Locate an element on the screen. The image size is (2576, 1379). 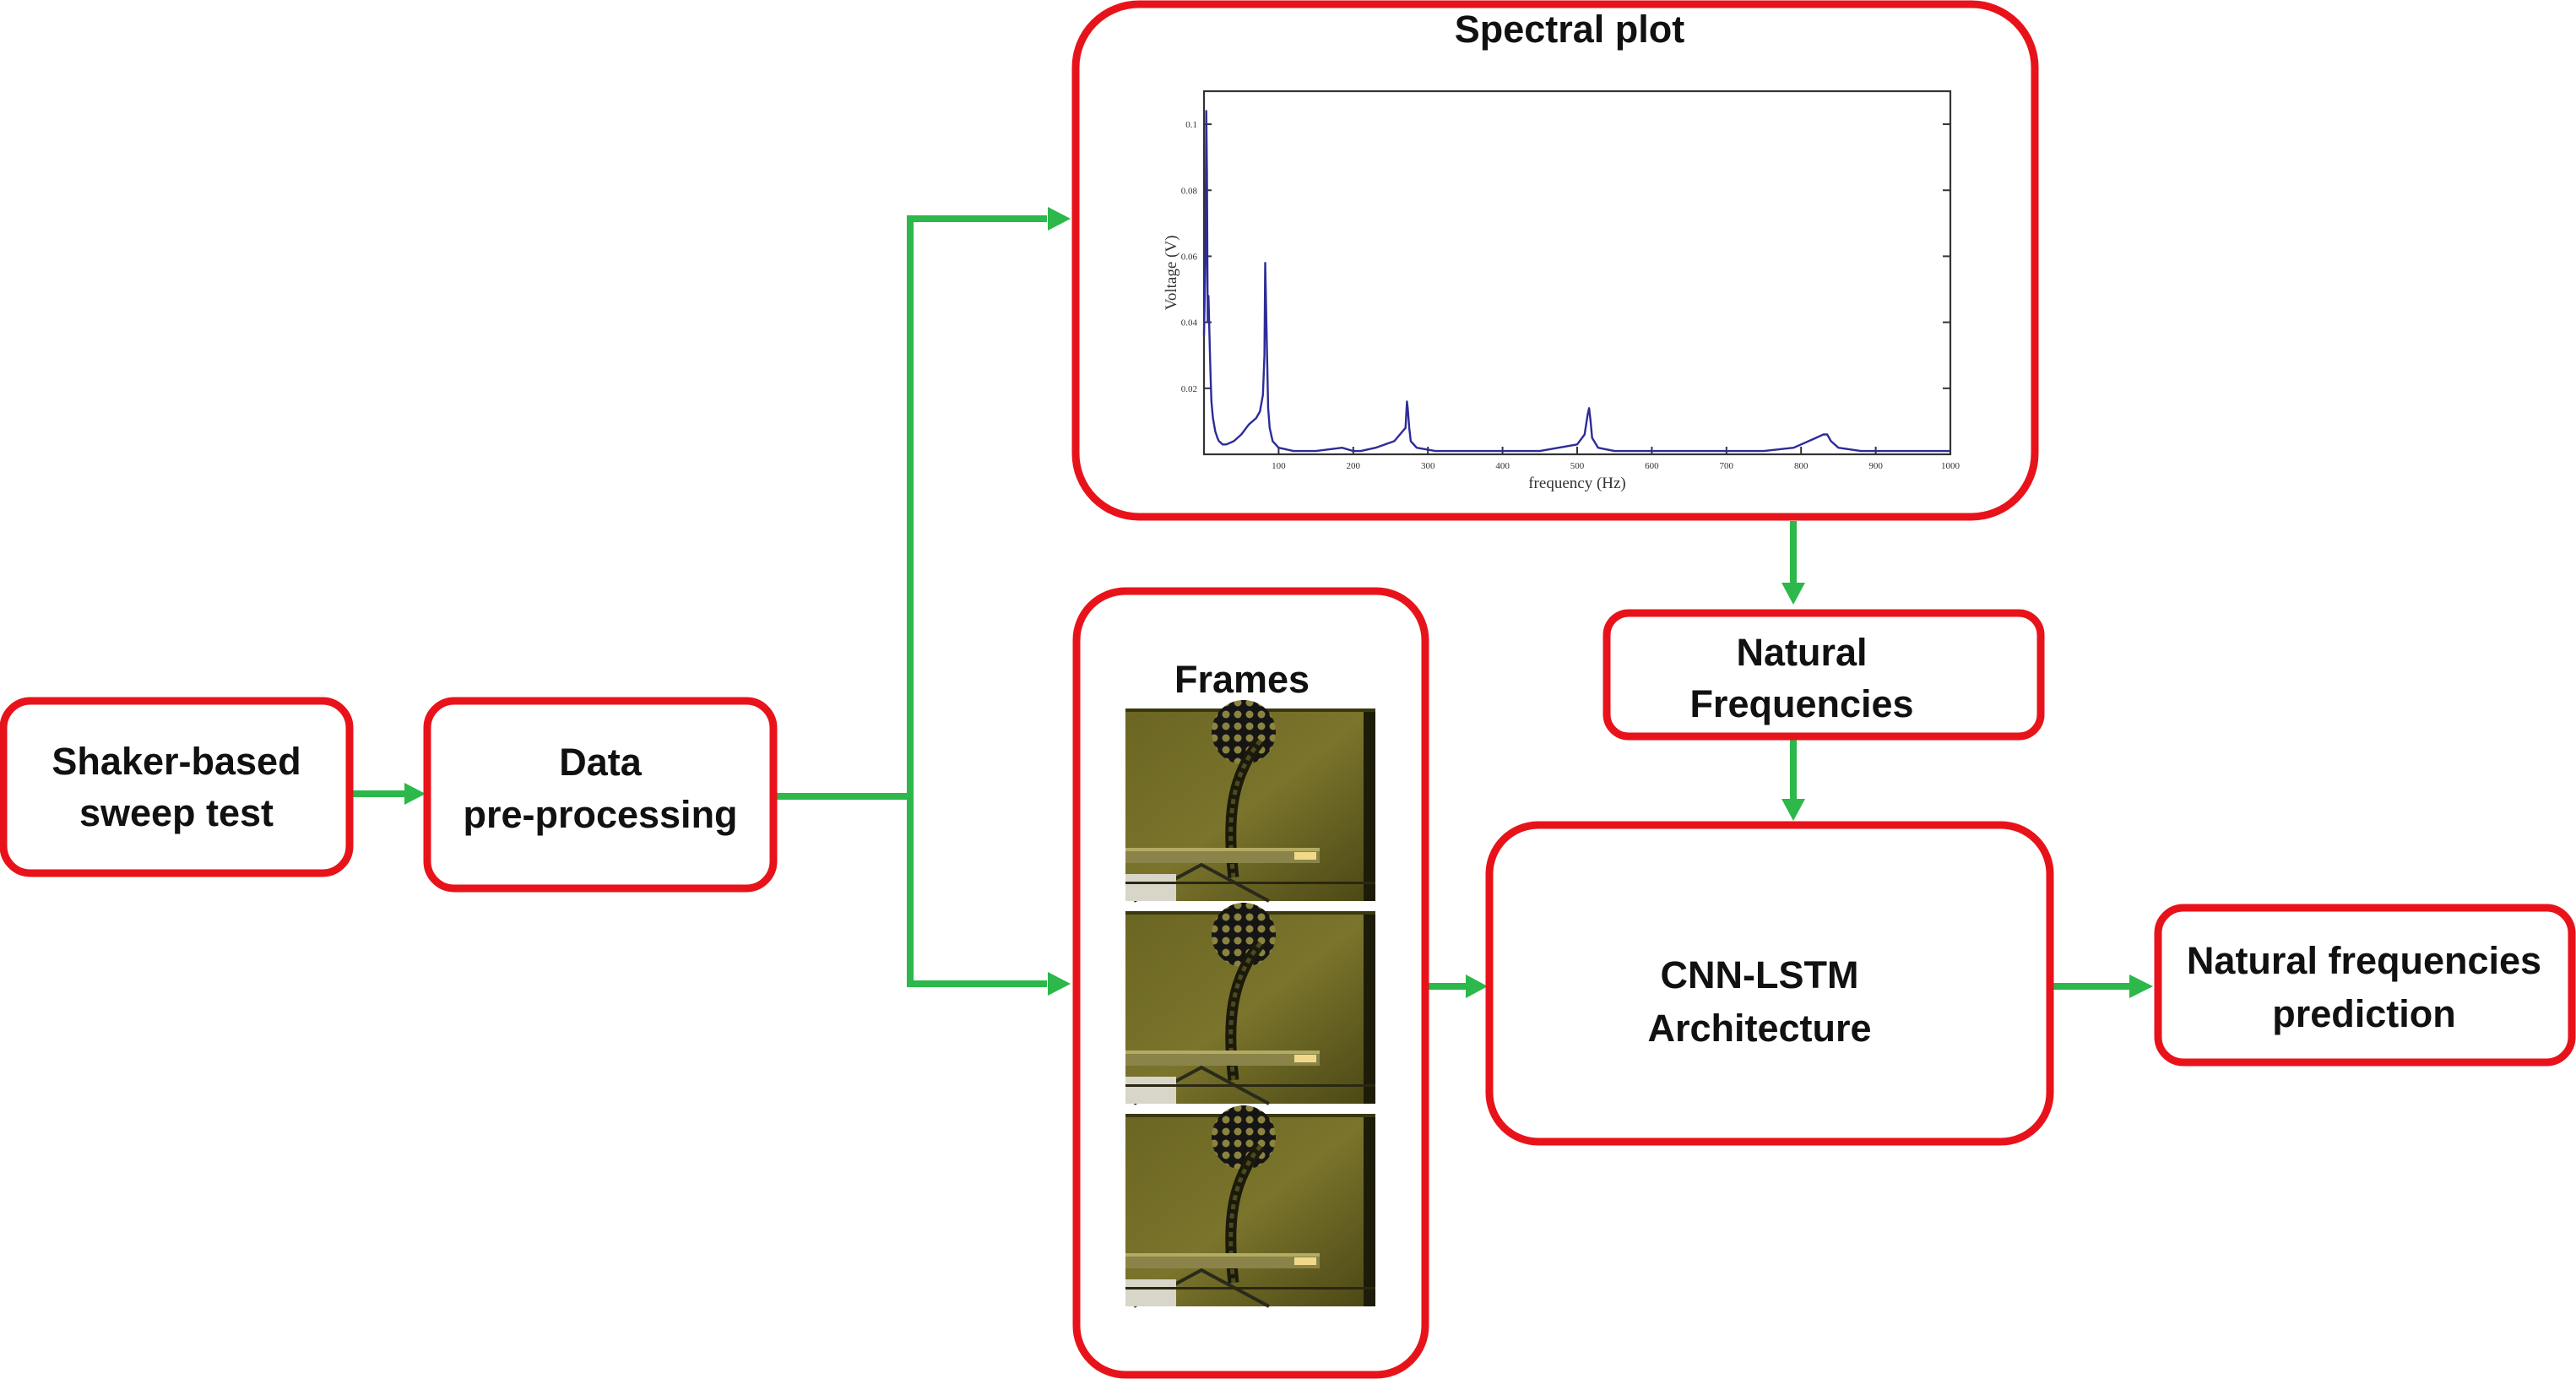
y-tick-label: 0.08 is located at coordinates (1190, 191).